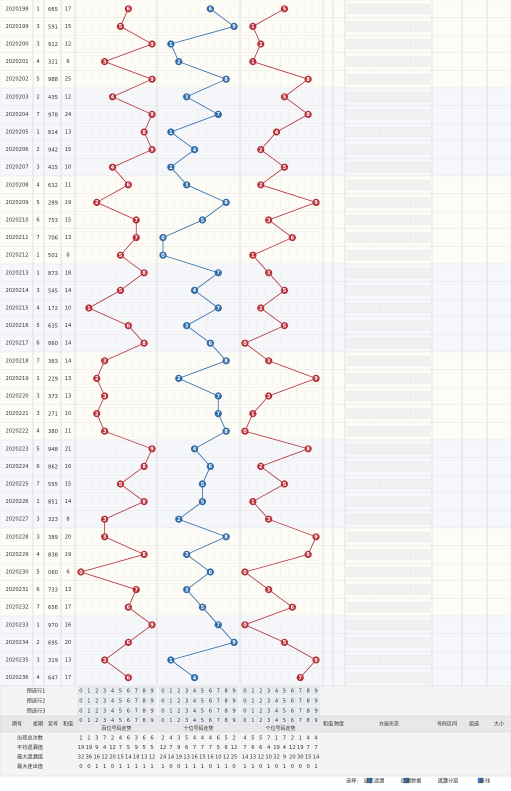 This screenshot has height=791, width=511. I want to click on ball-text: 0, so click(163, 238).